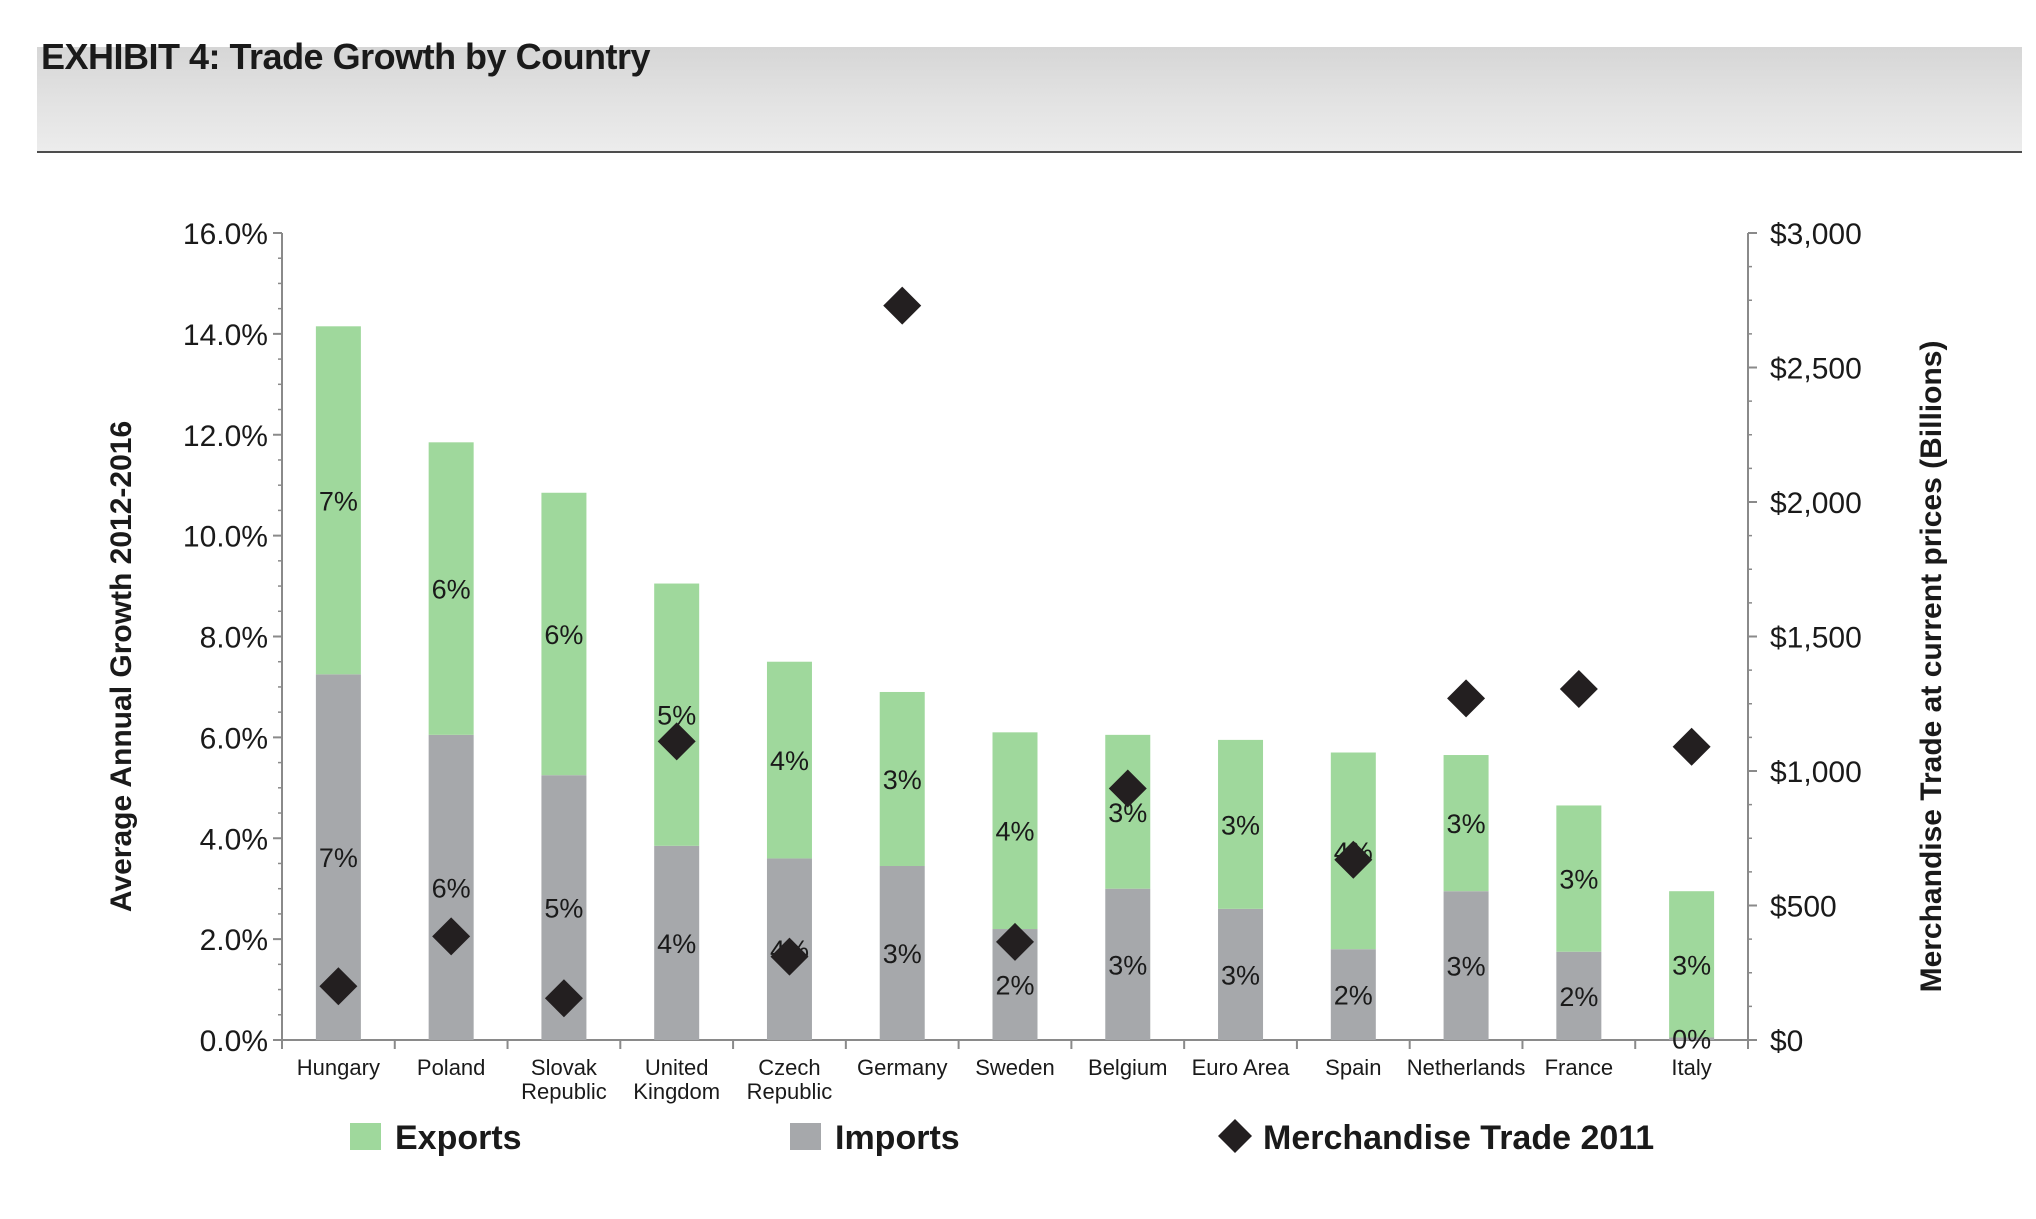 The width and height of the screenshot is (2036, 1219). Describe the element at coordinates (234, 1041) in the screenshot. I see `left-axis-tick-label: 0.0%` at that location.